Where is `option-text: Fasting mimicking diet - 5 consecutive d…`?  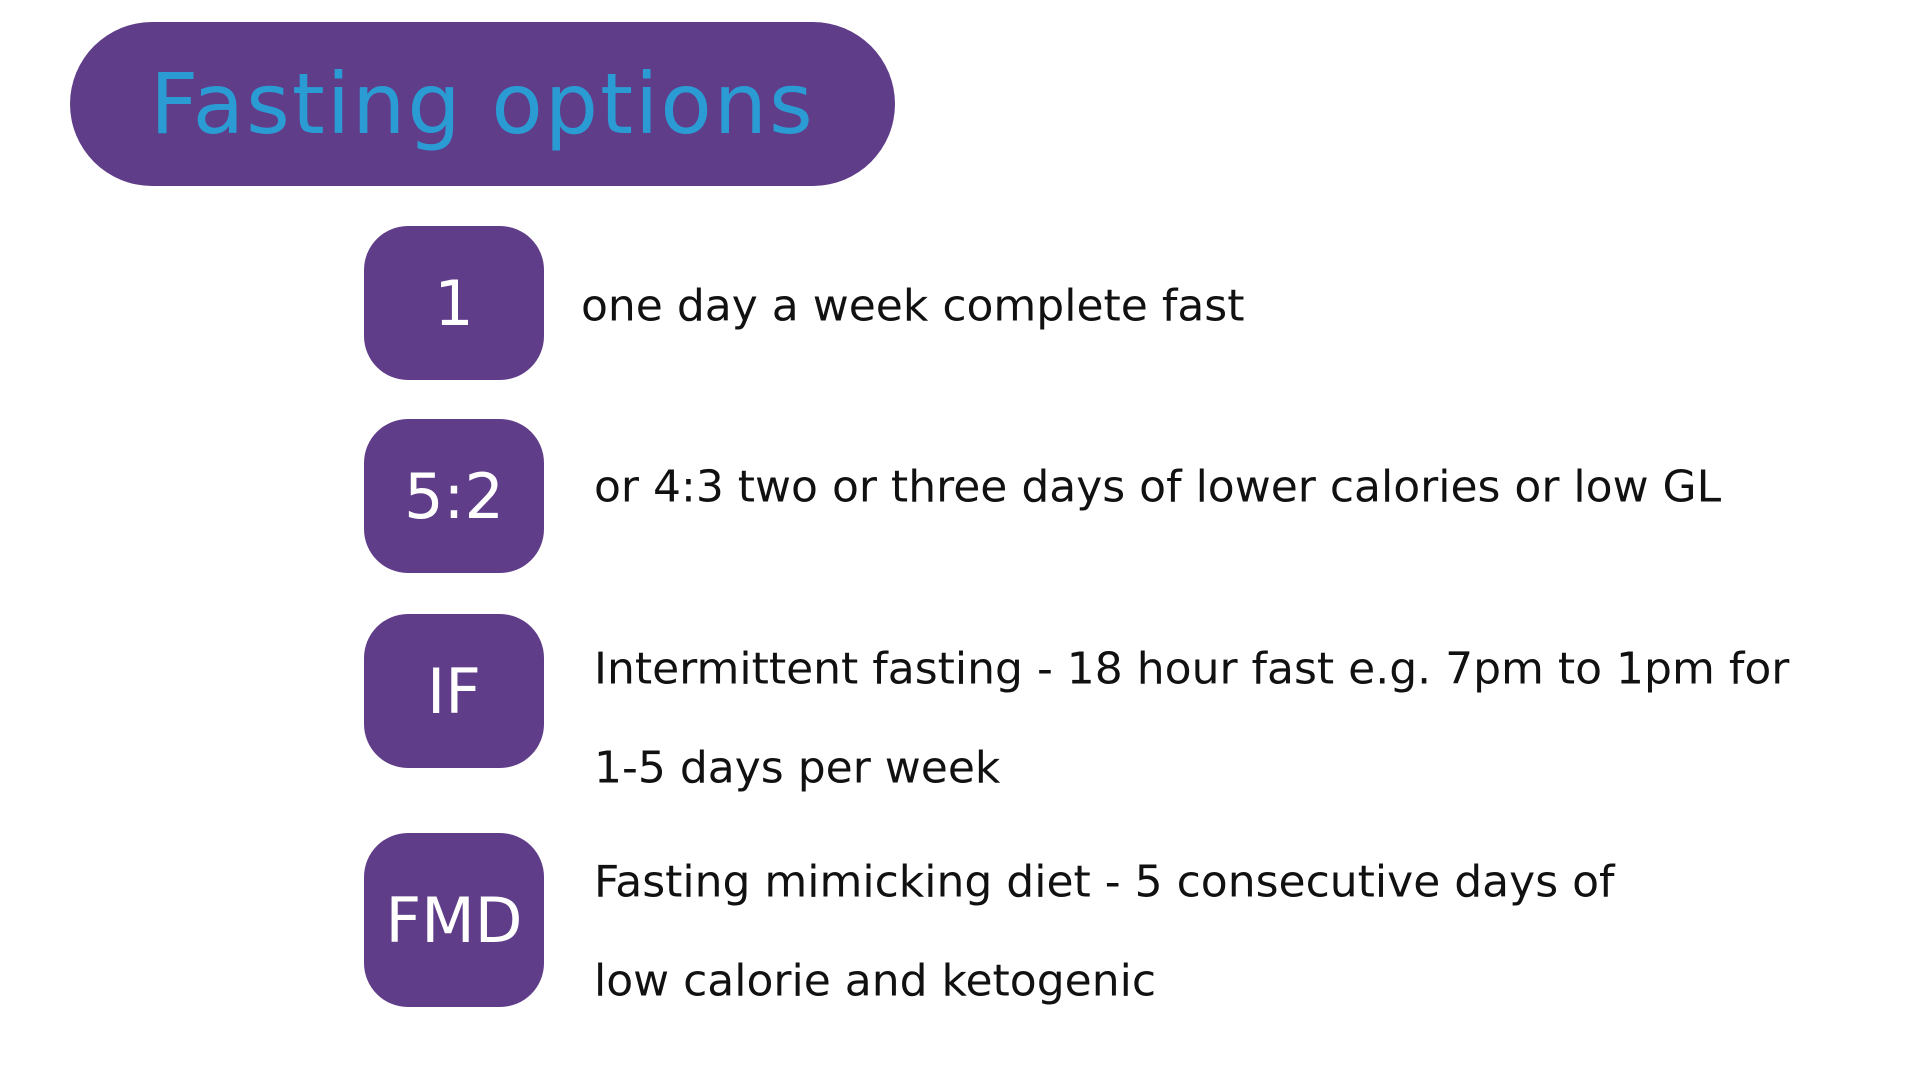 option-text: Fasting mimicking diet - 5 consecutive d… is located at coordinates (1104, 882).